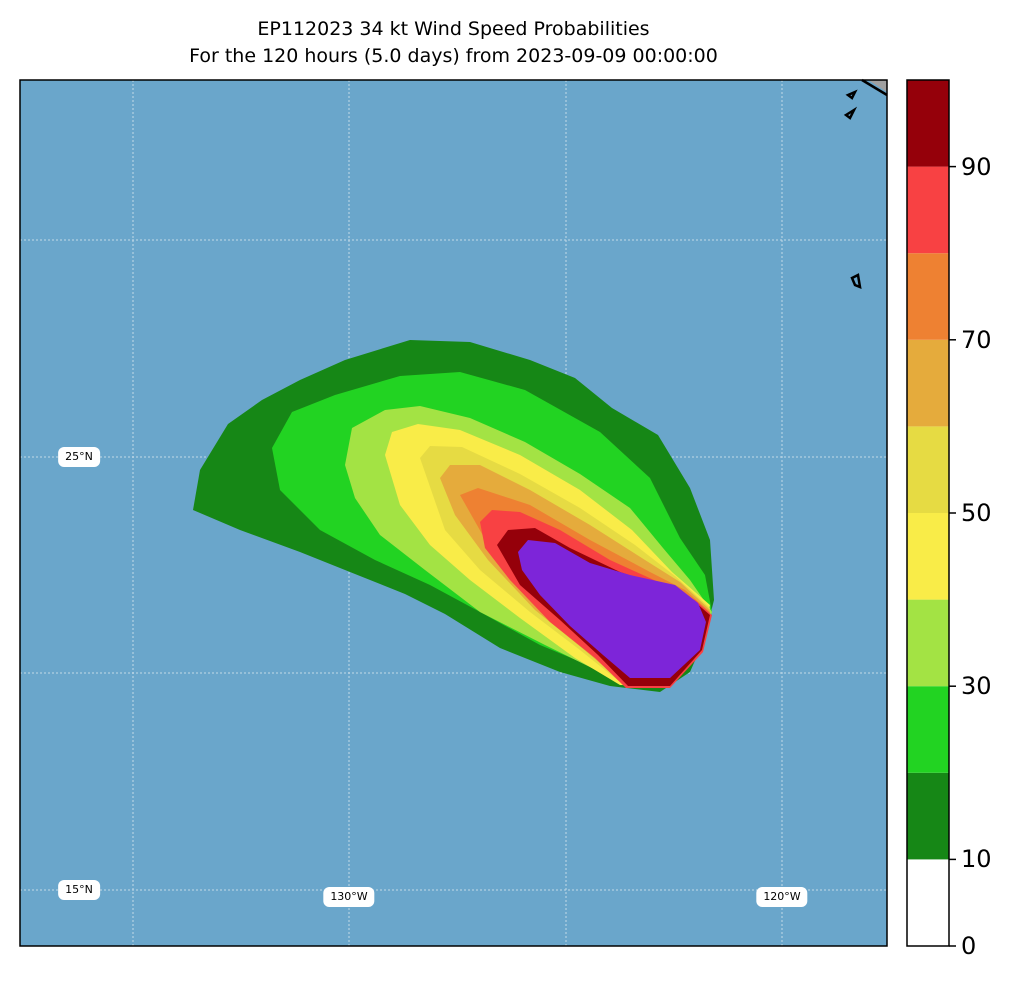  Describe the element at coordinates (453, 29) in the screenshot. I see `map-title: EP112023 34 kt Wind Speed Probabilities` at that location.